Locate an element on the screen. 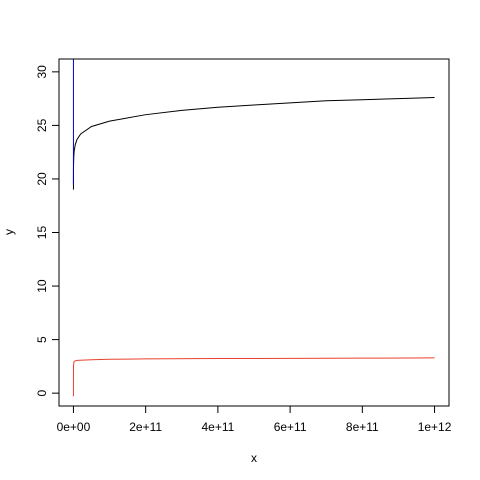  x-tick-label: 0e+00 is located at coordinates (74, 427).